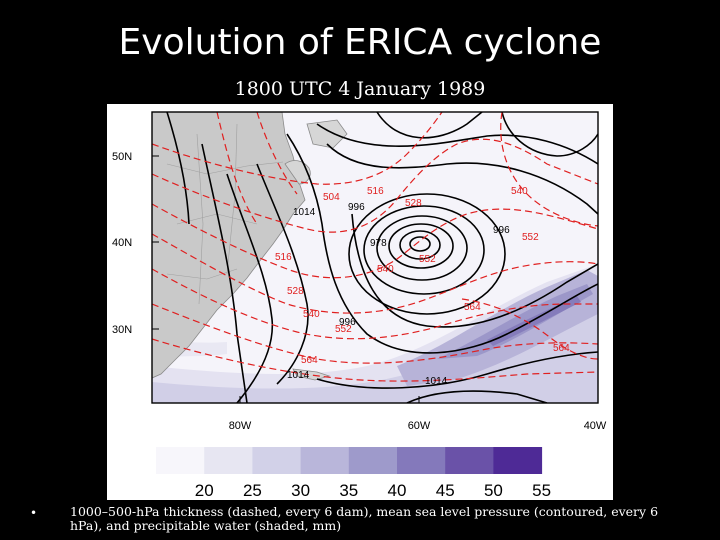  Describe the element at coordinates (122, 330) in the screenshot. I see `lat-label: 30N` at that location.